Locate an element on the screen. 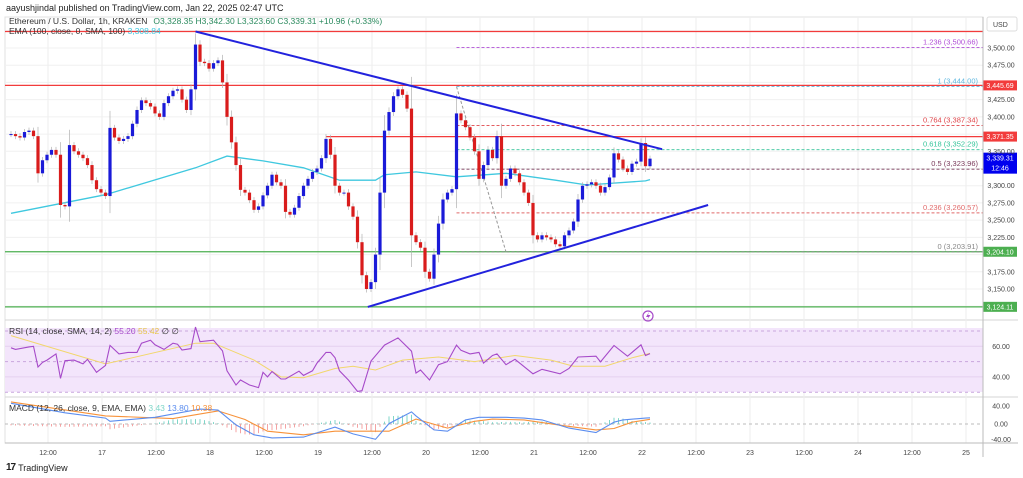 The image size is (1023, 478). legend-change: +10.96 (+0.33%) is located at coordinates (350, 21).